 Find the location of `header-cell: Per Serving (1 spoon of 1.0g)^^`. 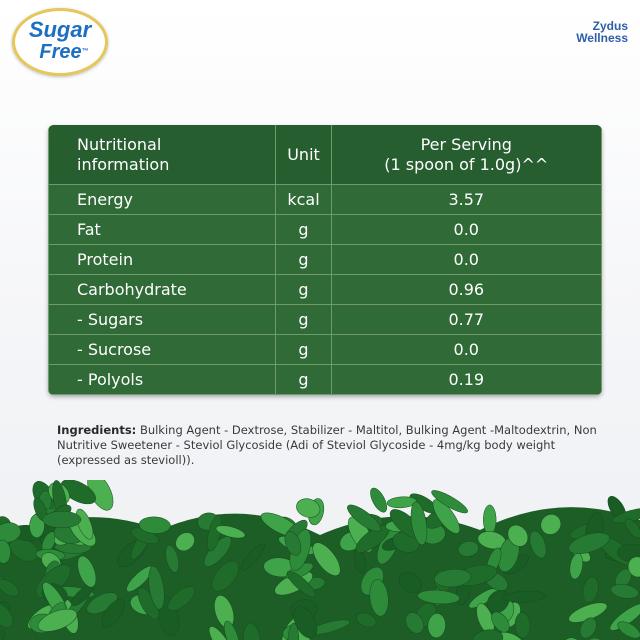

header-cell: Per Serving (1 spoon of 1.0g)^^ is located at coordinates (466, 155).